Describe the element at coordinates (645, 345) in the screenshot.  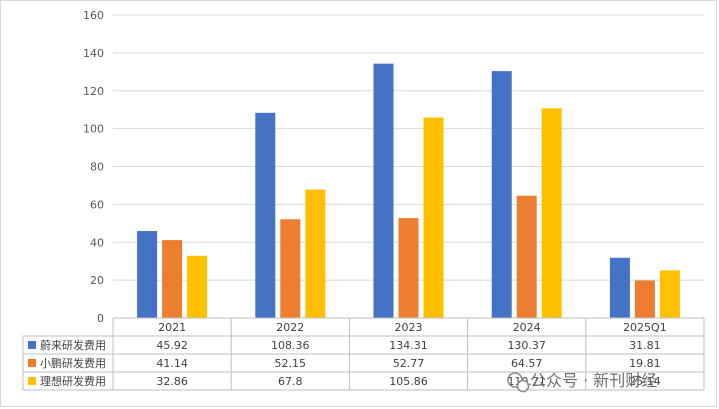
I see `data-label: 31.81` at that location.